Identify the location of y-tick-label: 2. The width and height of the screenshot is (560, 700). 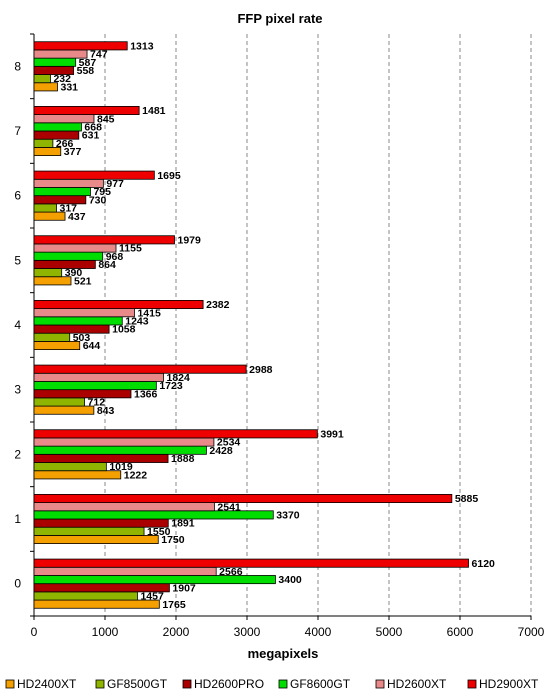
(17, 454).